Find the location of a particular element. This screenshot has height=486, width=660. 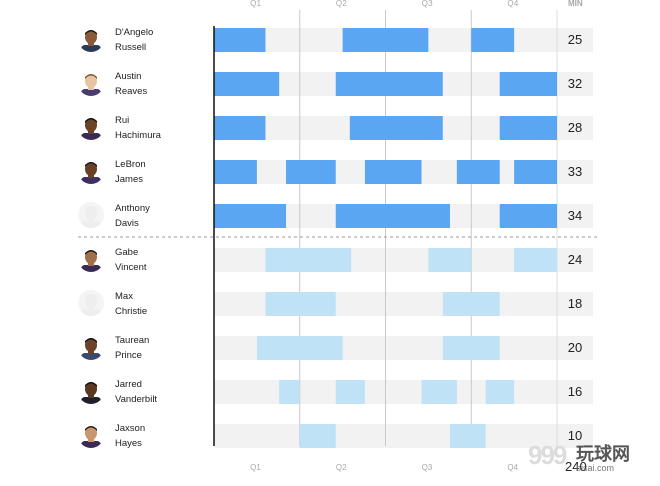

watermark-digits: 999 is located at coordinates (547, 455).